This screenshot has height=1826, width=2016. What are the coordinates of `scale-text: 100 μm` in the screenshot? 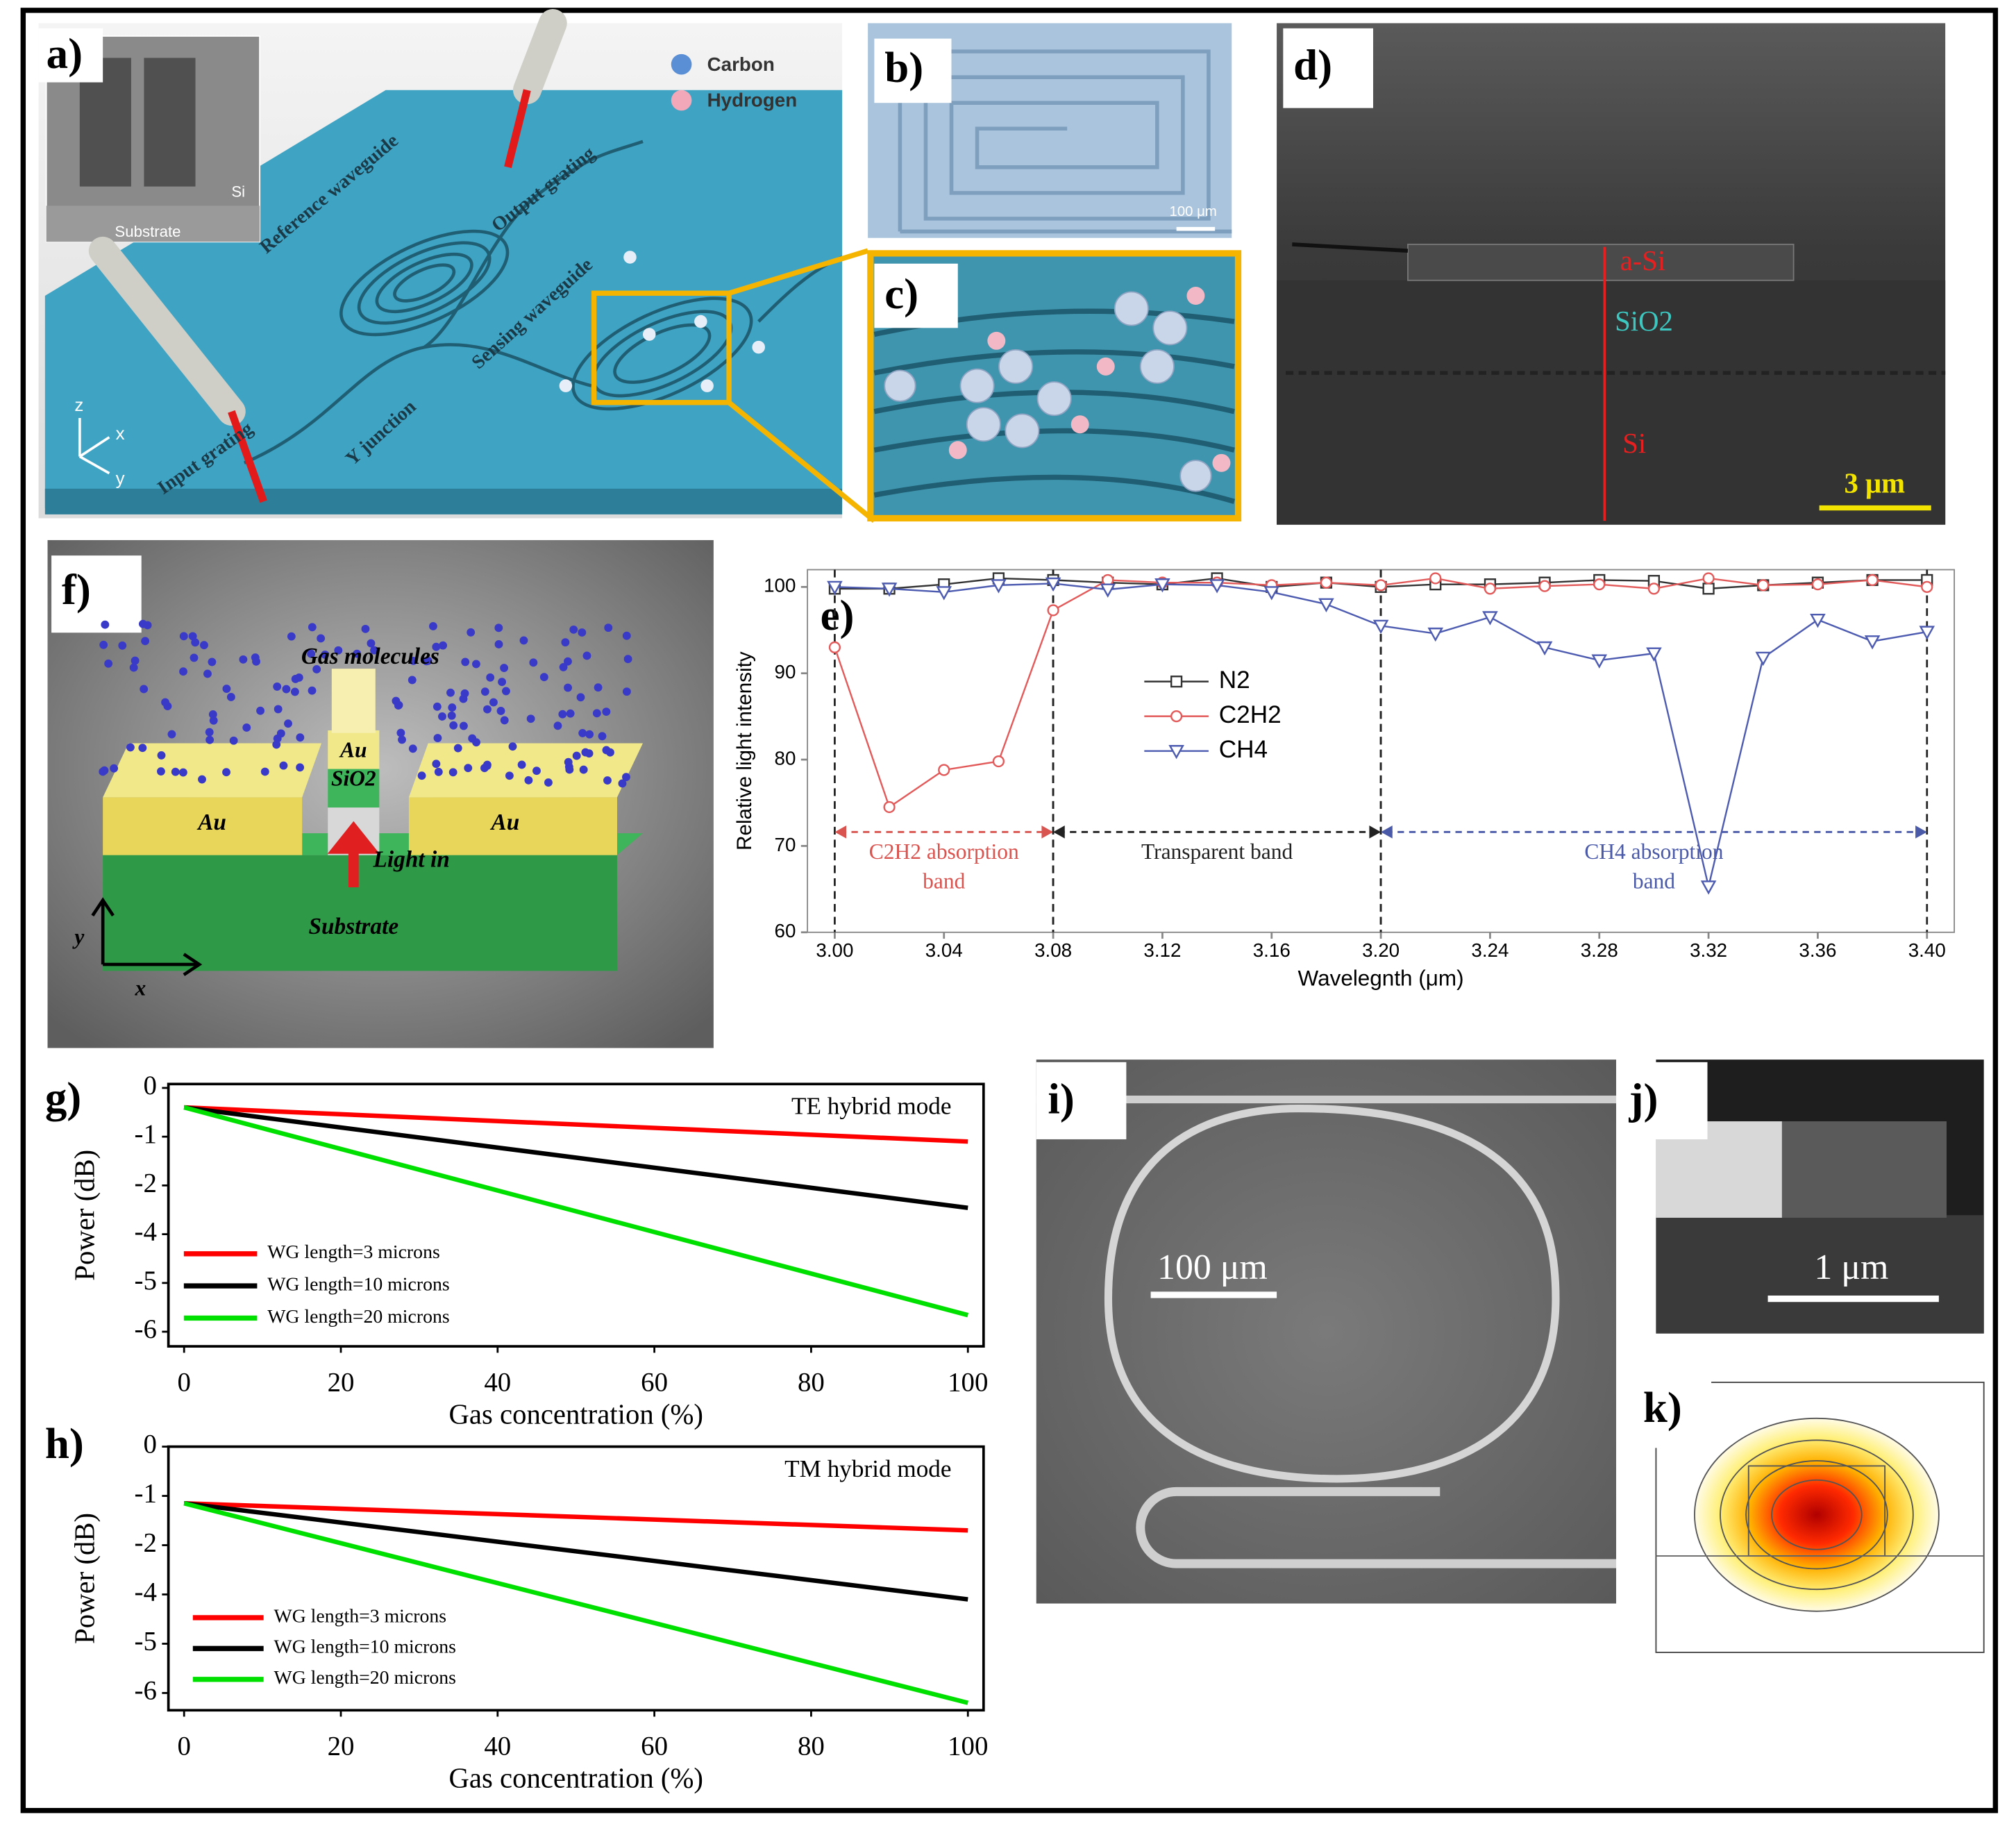 It's located at (1193, 211).